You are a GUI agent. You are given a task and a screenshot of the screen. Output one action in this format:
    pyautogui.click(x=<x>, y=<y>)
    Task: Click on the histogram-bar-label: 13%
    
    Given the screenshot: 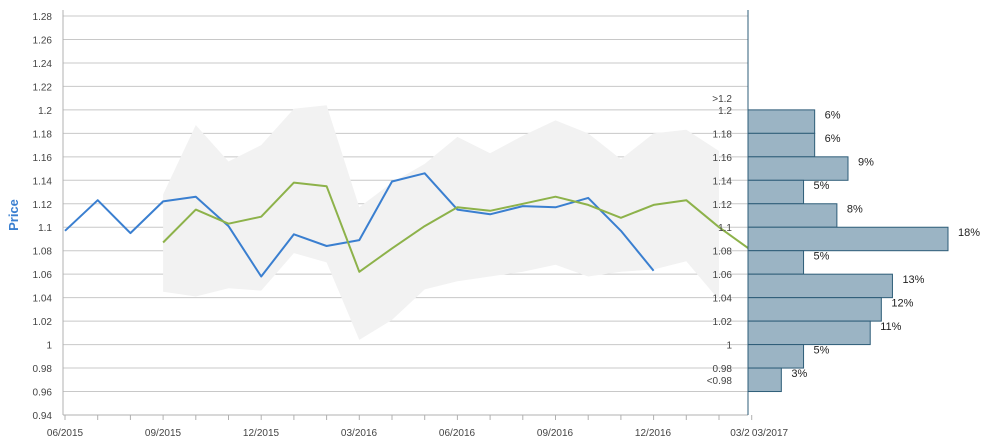 What is the action you would take?
    pyautogui.click(x=913, y=280)
    